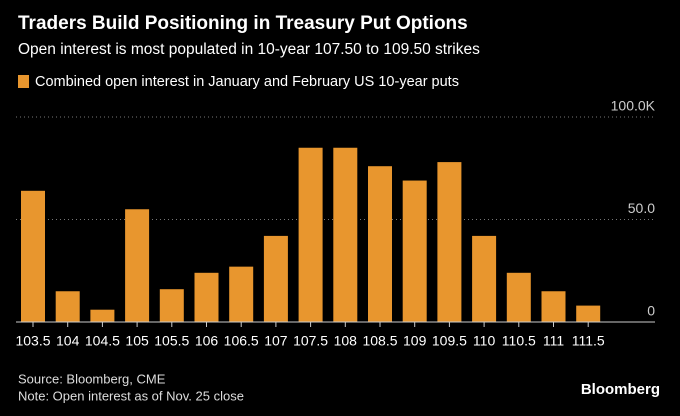  I want to click on x-tick-label: 104, so click(68, 341).